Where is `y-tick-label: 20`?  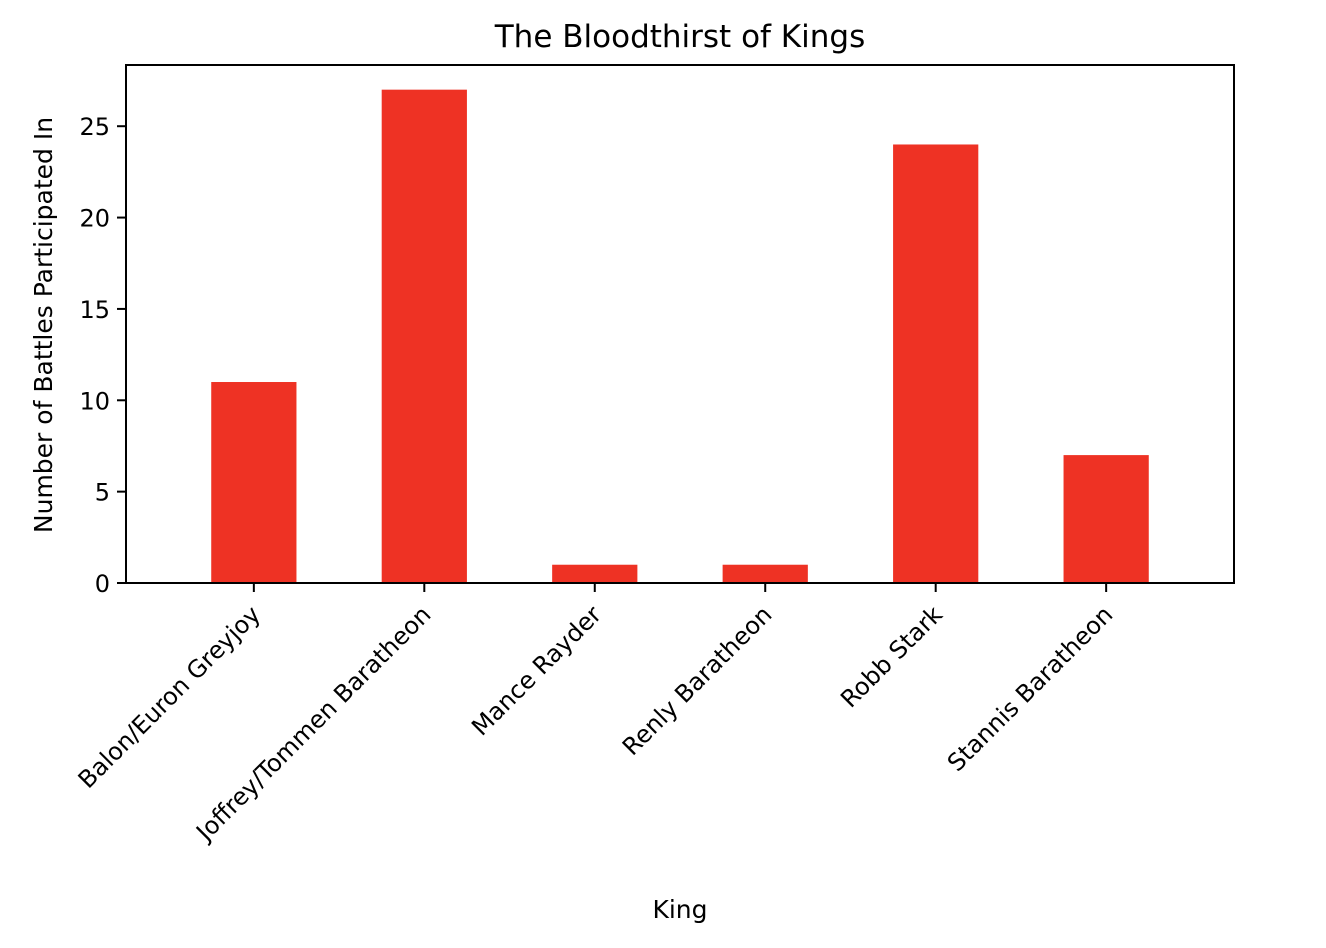 y-tick-label: 20 is located at coordinates (94, 219).